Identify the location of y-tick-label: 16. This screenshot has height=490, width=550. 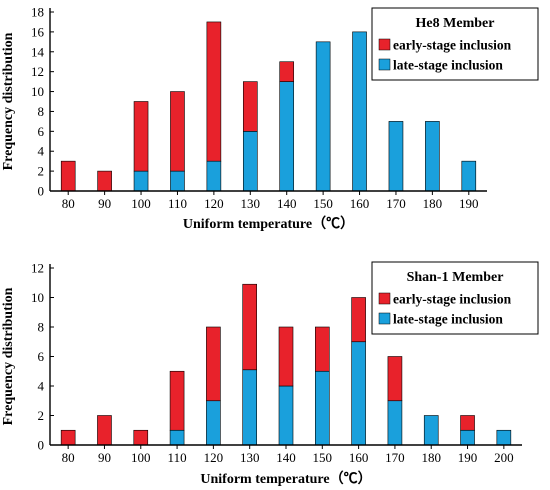
(38, 31).